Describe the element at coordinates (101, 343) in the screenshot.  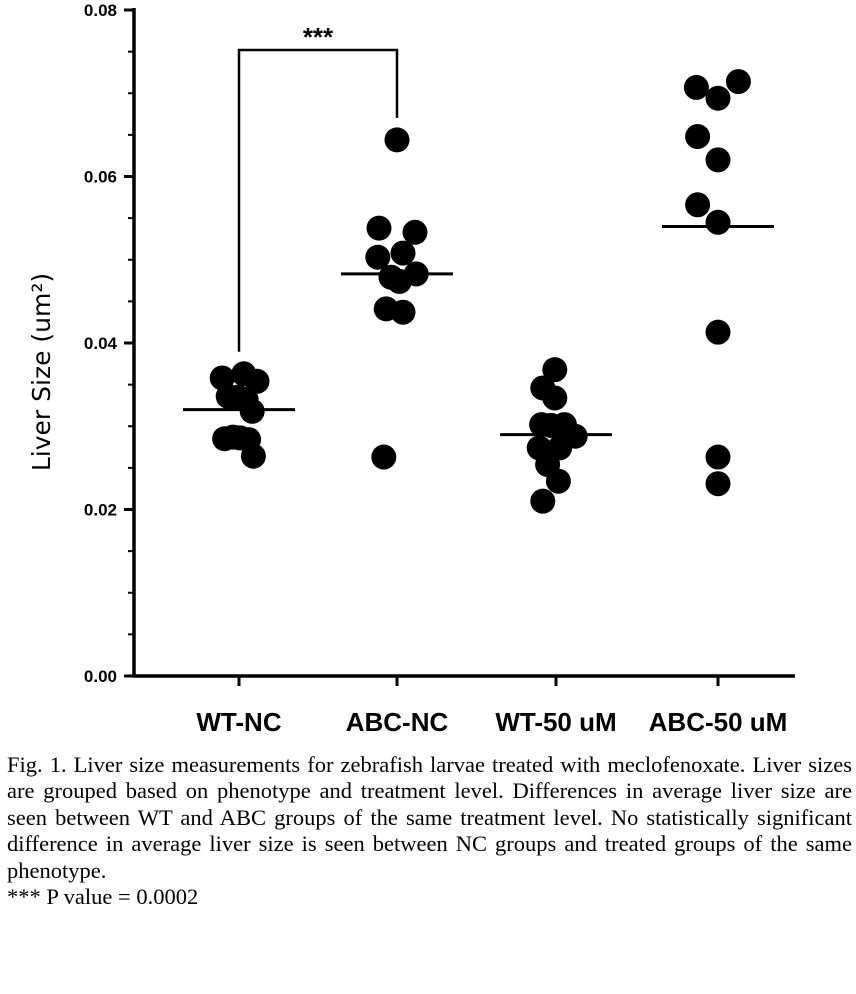
I see `y-tick-label: 0.04` at that location.